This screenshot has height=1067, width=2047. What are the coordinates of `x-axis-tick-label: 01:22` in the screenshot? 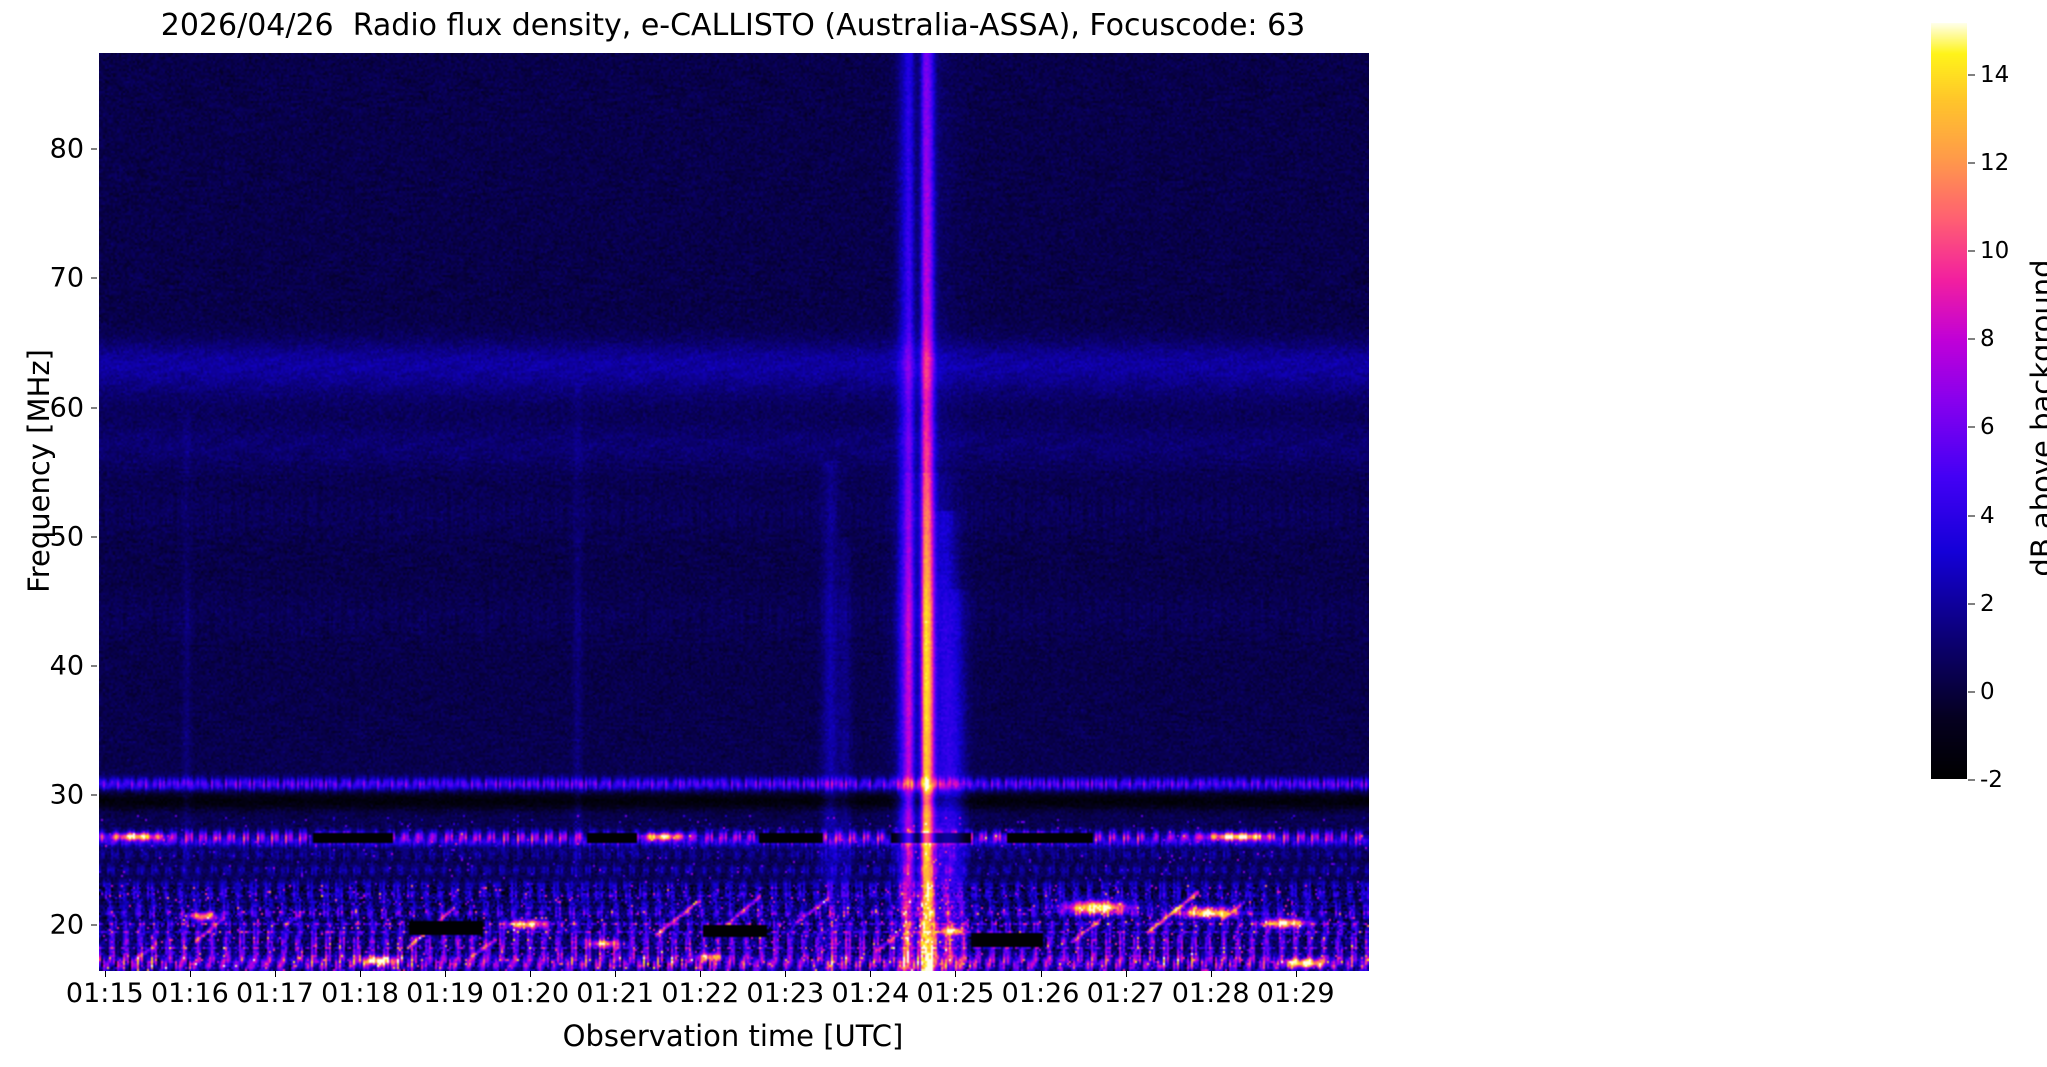 It's located at (700, 993).